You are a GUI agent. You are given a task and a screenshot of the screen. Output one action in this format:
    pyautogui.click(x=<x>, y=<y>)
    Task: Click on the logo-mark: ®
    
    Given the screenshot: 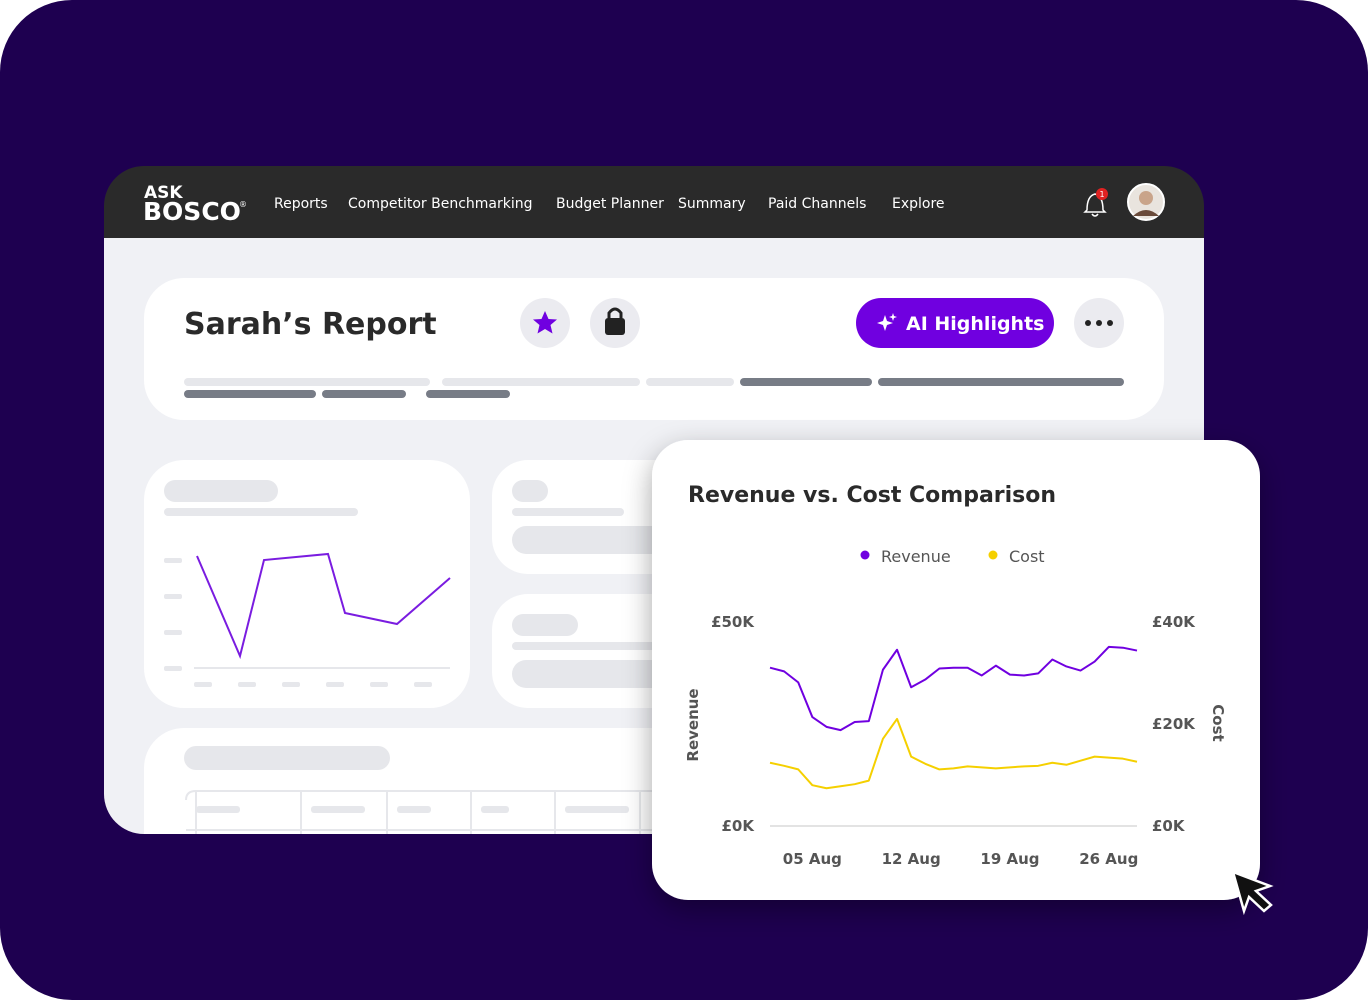 What is the action you would take?
    pyautogui.click(x=243, y=204)
    